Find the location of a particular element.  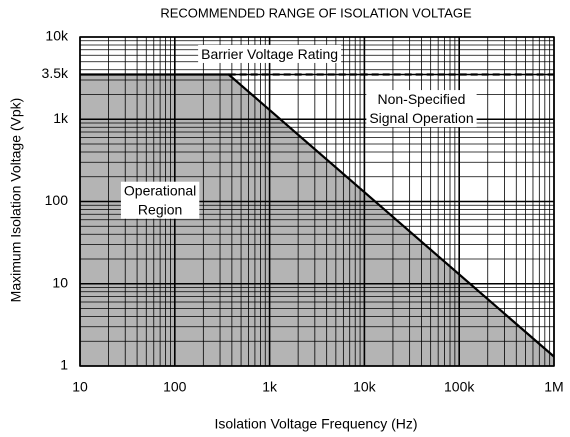

y-axis-label: Maximum Isolation Voltage (Vpk) is located at coordinates (16, 200).